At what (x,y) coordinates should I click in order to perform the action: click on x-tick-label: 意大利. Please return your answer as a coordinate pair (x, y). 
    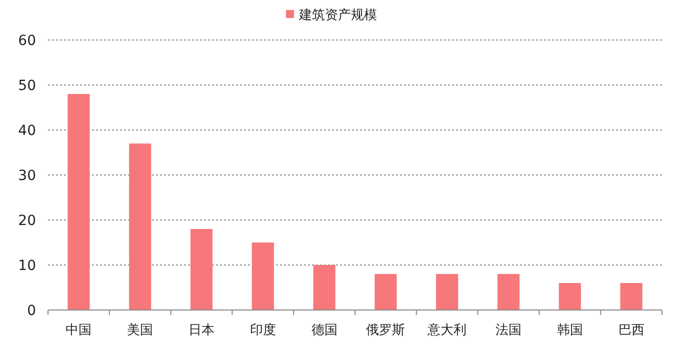
    Looking at the image, I should click on (446, 330).